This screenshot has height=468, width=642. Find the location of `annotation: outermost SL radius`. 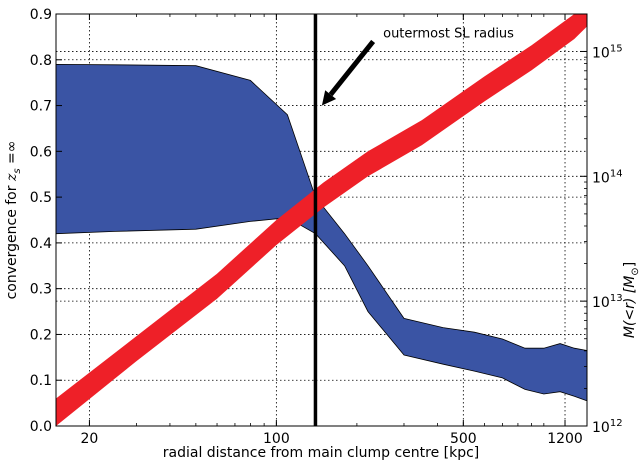

annotation: outermost SL radius is located at coordinates (417, 66).